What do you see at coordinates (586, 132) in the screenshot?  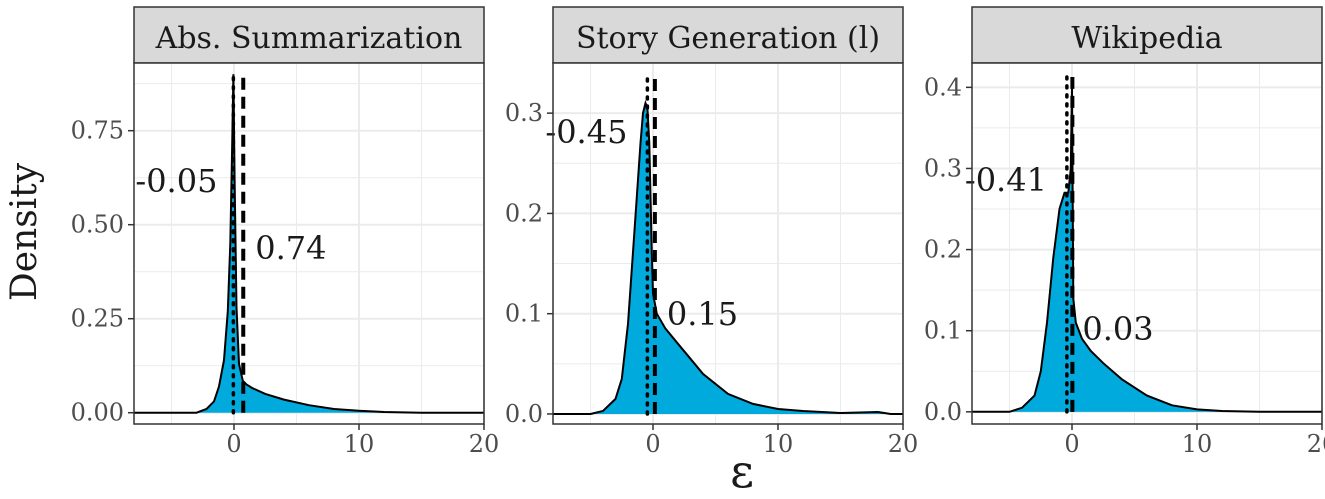 I see `line-value-label: -0.45` at bounding box center [586, 132].